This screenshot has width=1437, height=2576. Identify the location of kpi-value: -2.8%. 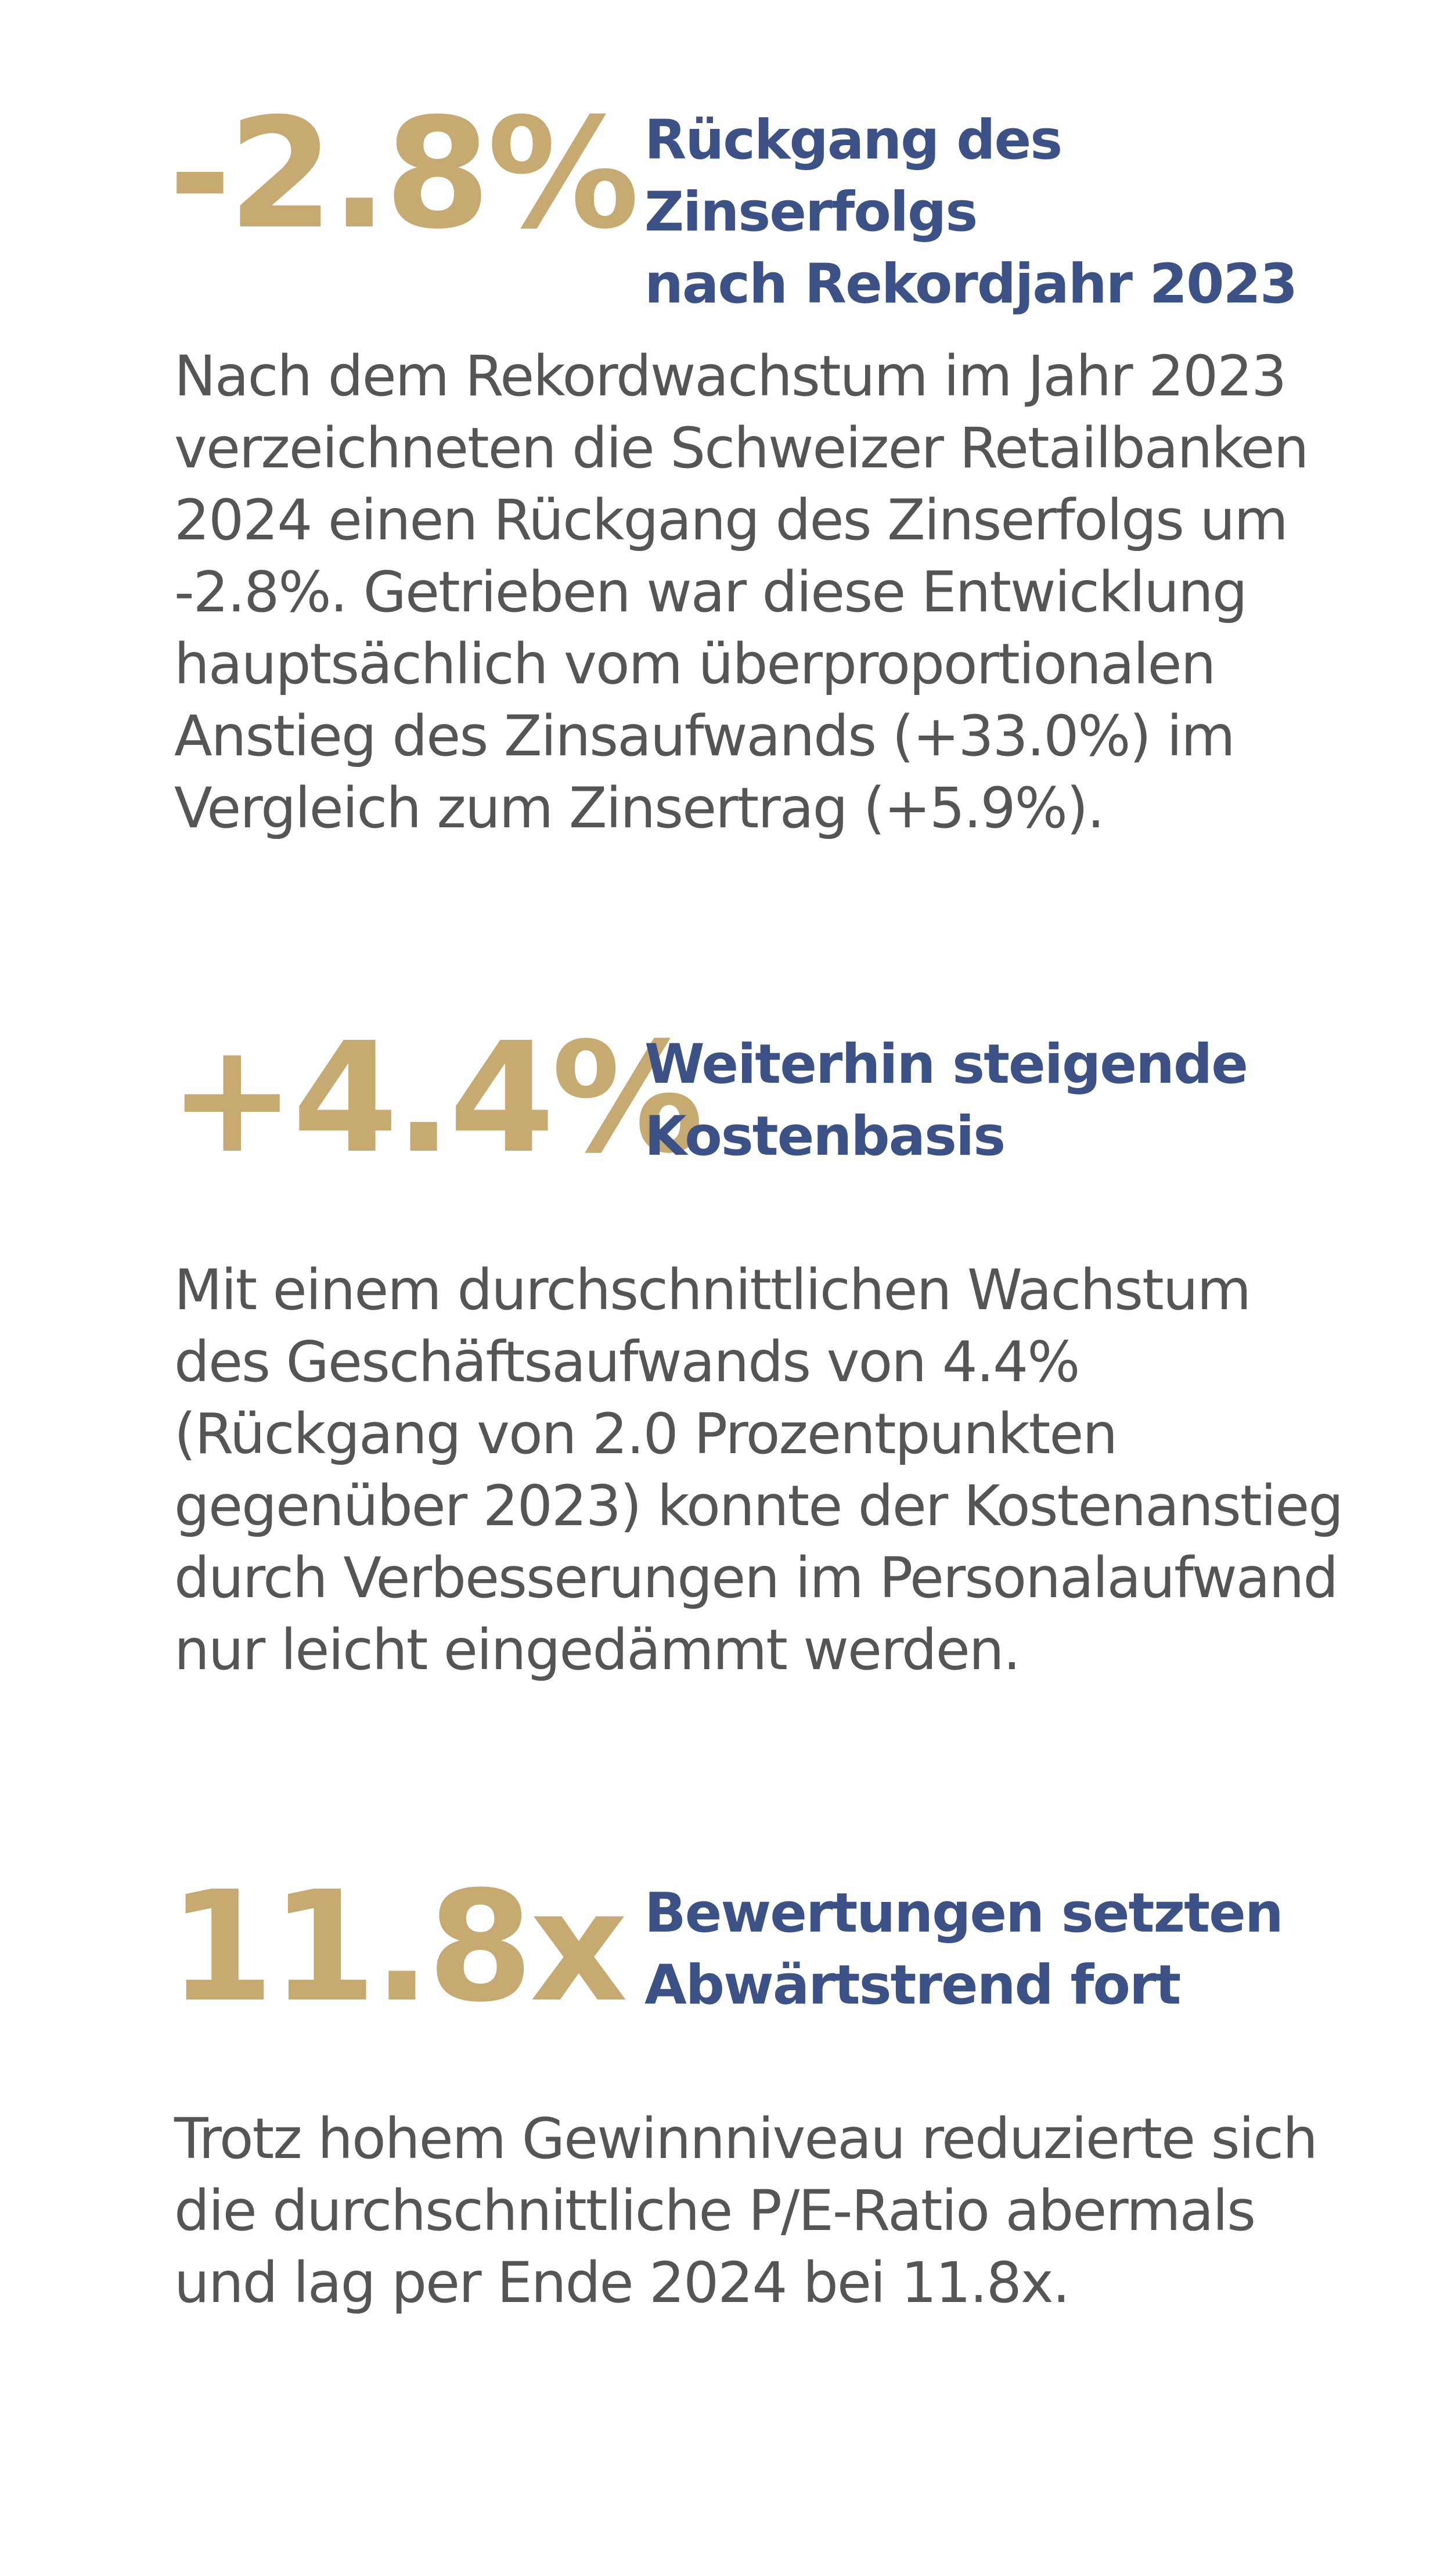
(403, 173).